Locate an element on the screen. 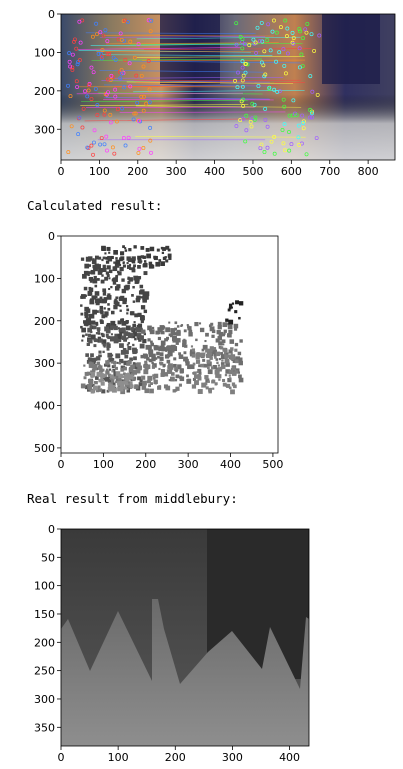  y-tick-label: 200 is located at coordinates (44, 91).